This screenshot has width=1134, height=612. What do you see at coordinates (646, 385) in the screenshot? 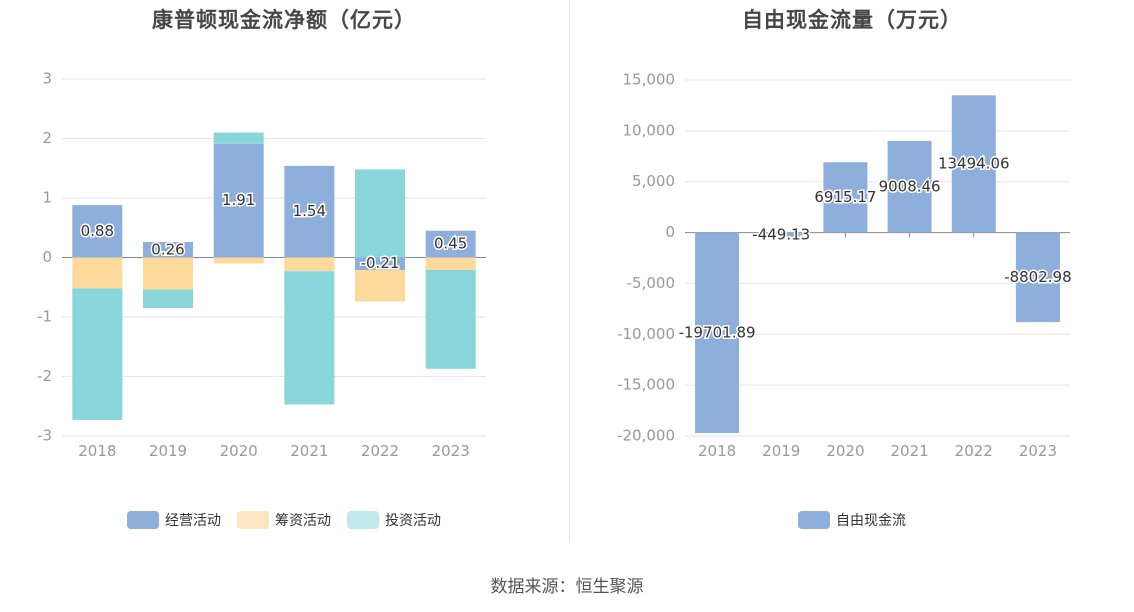
I see `y-tick-label: -15,000` at bounding box center [646, 385].